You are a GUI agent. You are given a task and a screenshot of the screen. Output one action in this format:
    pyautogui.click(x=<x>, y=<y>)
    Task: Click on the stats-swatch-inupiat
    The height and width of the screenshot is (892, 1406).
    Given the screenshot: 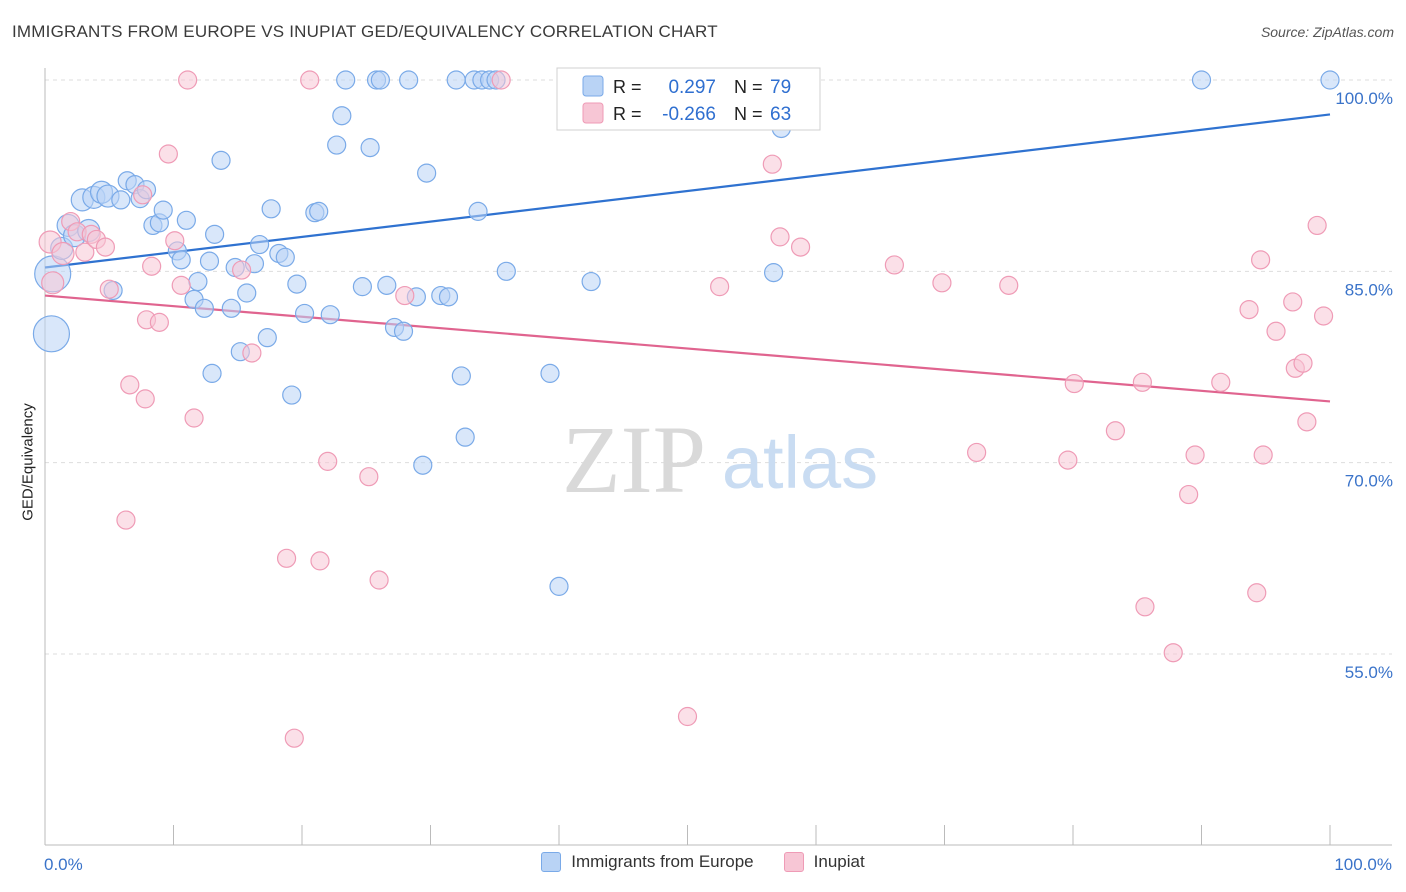 What is the action you would take?
    pyautogui.click(x=593, y=113)
    